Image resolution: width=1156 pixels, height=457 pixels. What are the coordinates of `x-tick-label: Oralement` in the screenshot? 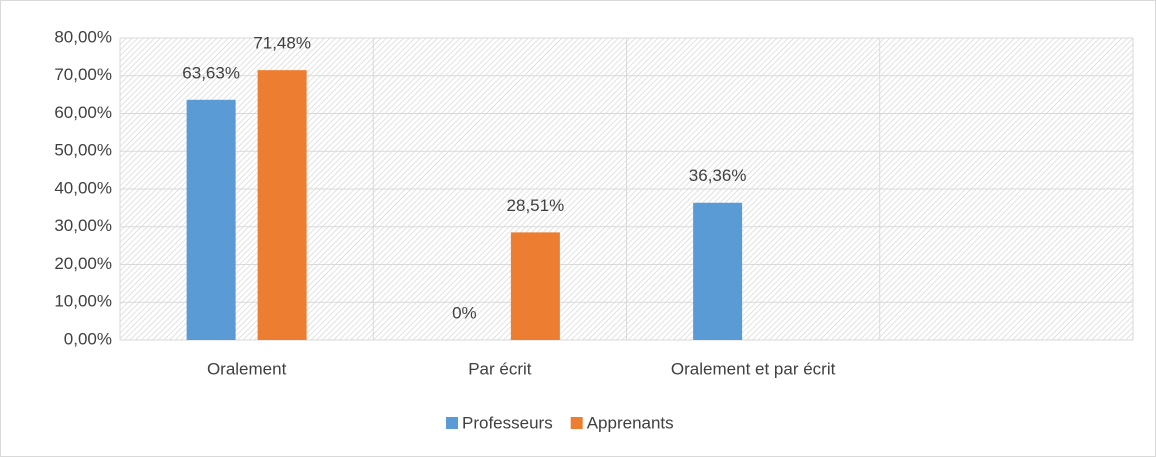 It's located at (247, 368).